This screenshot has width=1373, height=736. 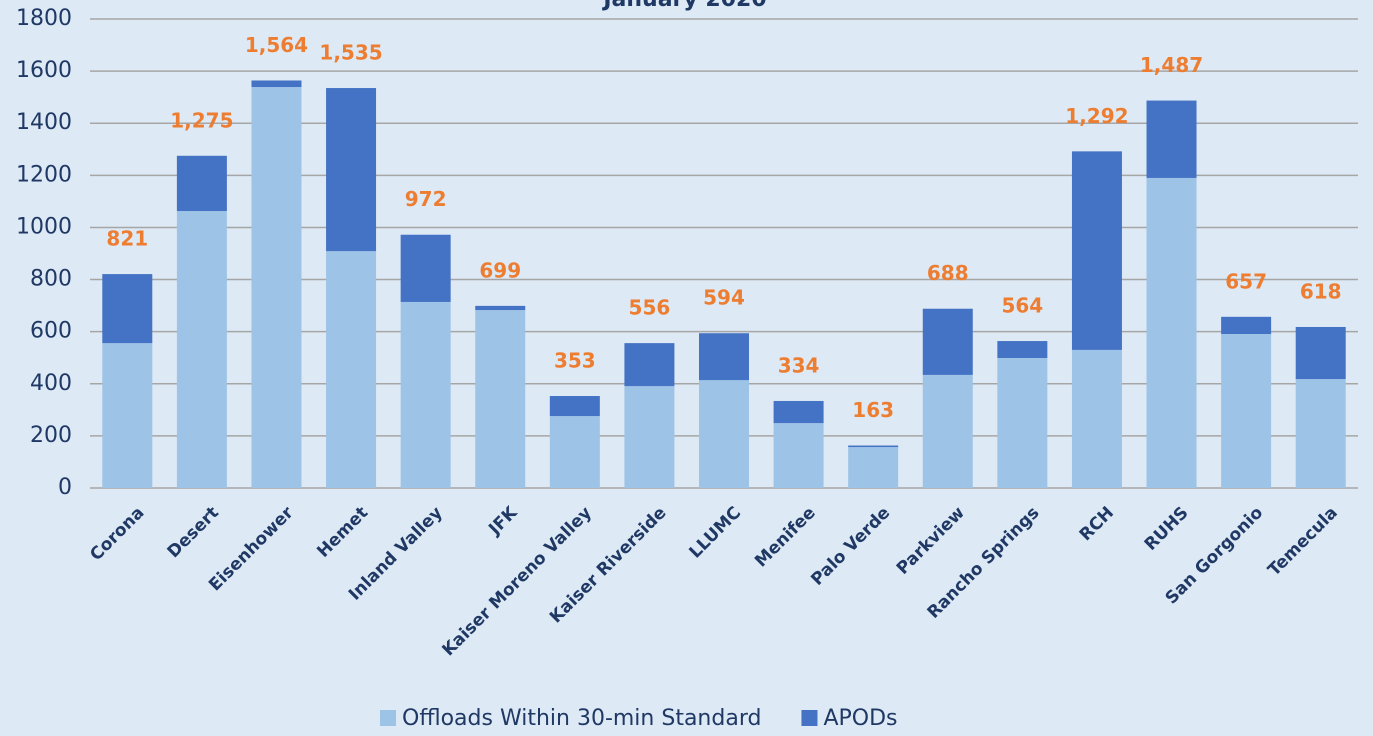 What do you see at coordinates (51, 331) in the screenshot?
I see `y-tick-label: 600` at bounding box center [51, 331].